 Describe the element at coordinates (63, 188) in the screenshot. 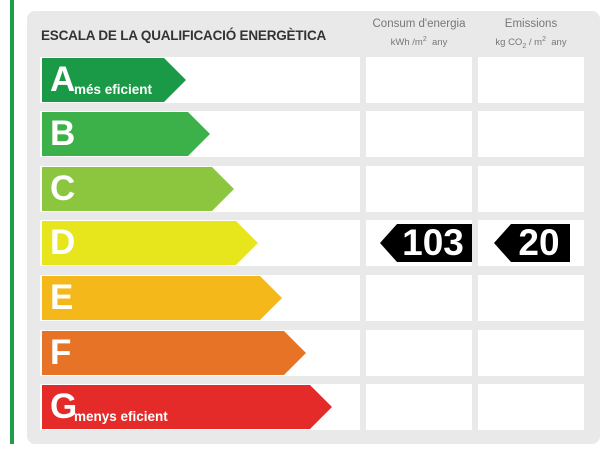

I see `rating-letter: C` at that location.